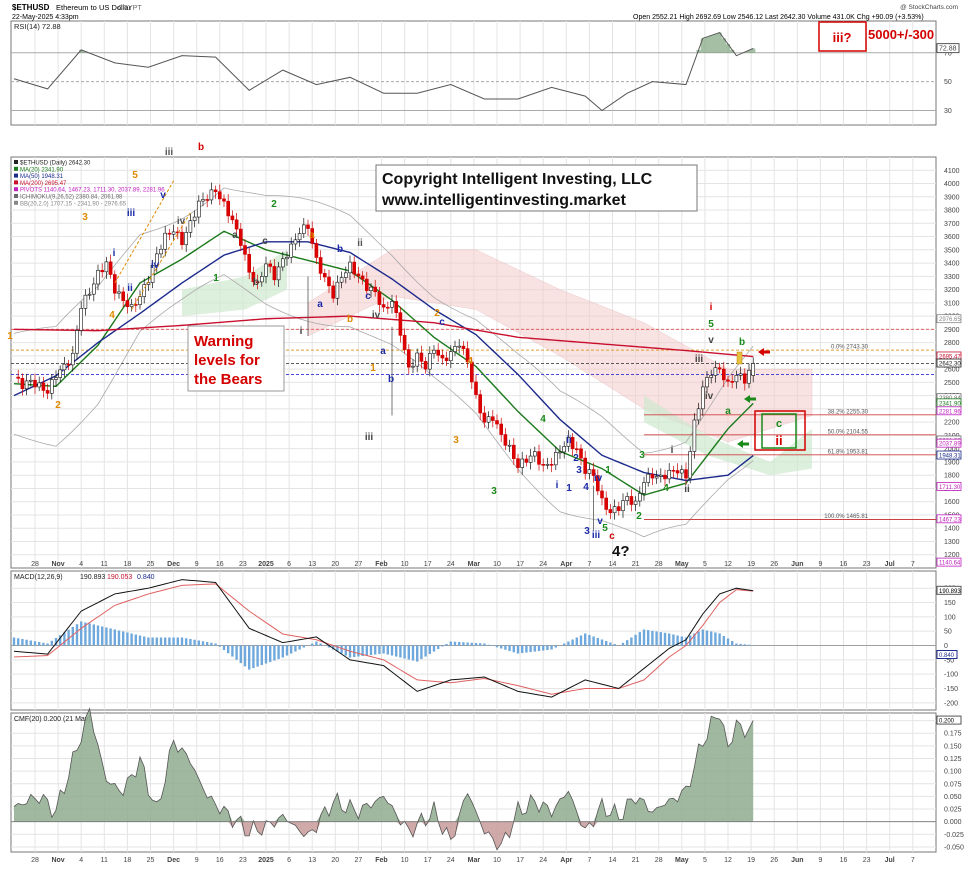 The image size is (972, 872). What do you see at coordinates (952, 264) in the screenshot?
I see `price-y-tick-label: 3400` at bounding box center [952, 264].